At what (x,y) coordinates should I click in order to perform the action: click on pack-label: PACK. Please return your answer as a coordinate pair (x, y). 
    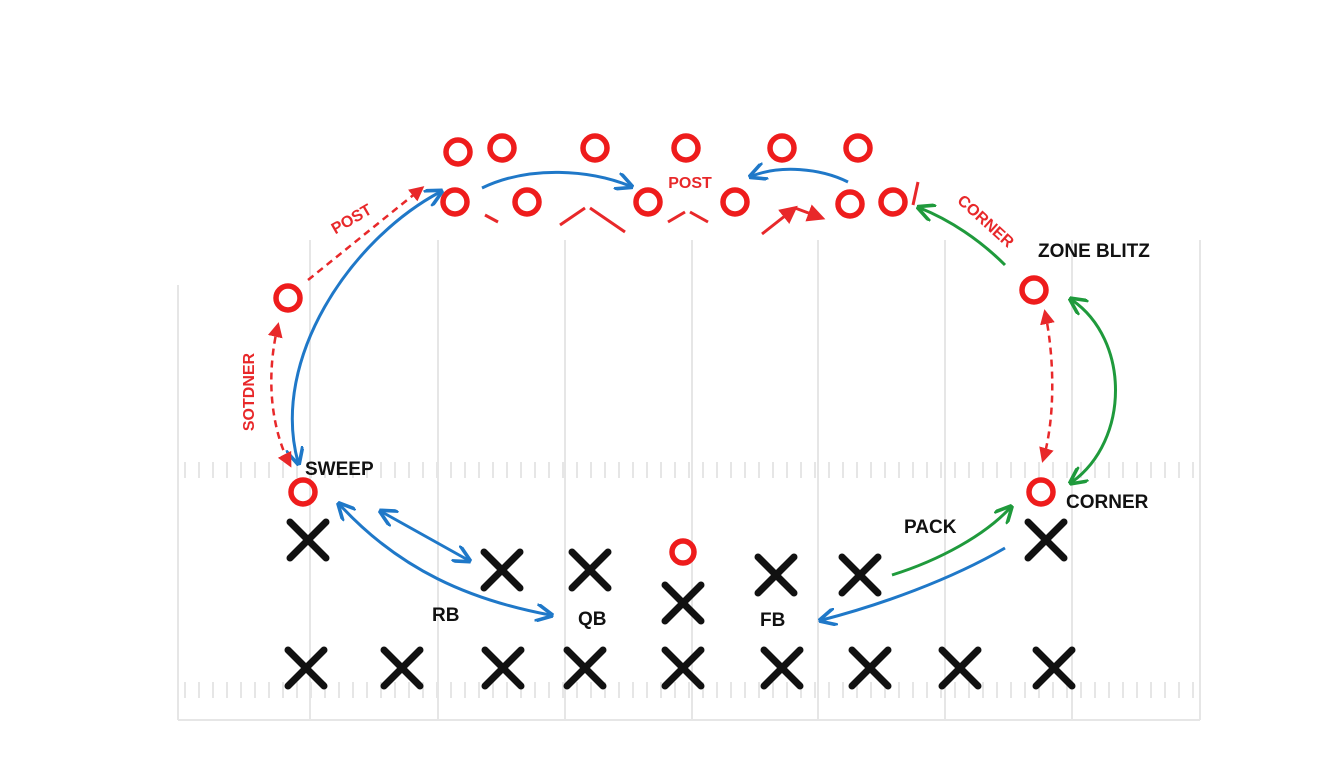
    Looking at the image, I should click on (930, 527).